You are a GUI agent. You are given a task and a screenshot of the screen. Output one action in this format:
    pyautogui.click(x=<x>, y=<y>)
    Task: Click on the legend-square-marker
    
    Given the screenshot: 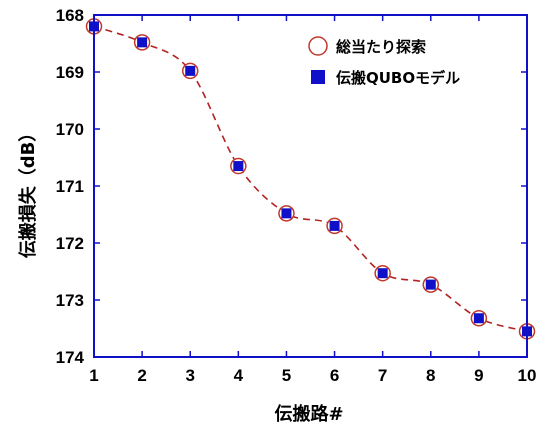 What is the action you would take?
    pyautogui.click(x=318, y=77)
    